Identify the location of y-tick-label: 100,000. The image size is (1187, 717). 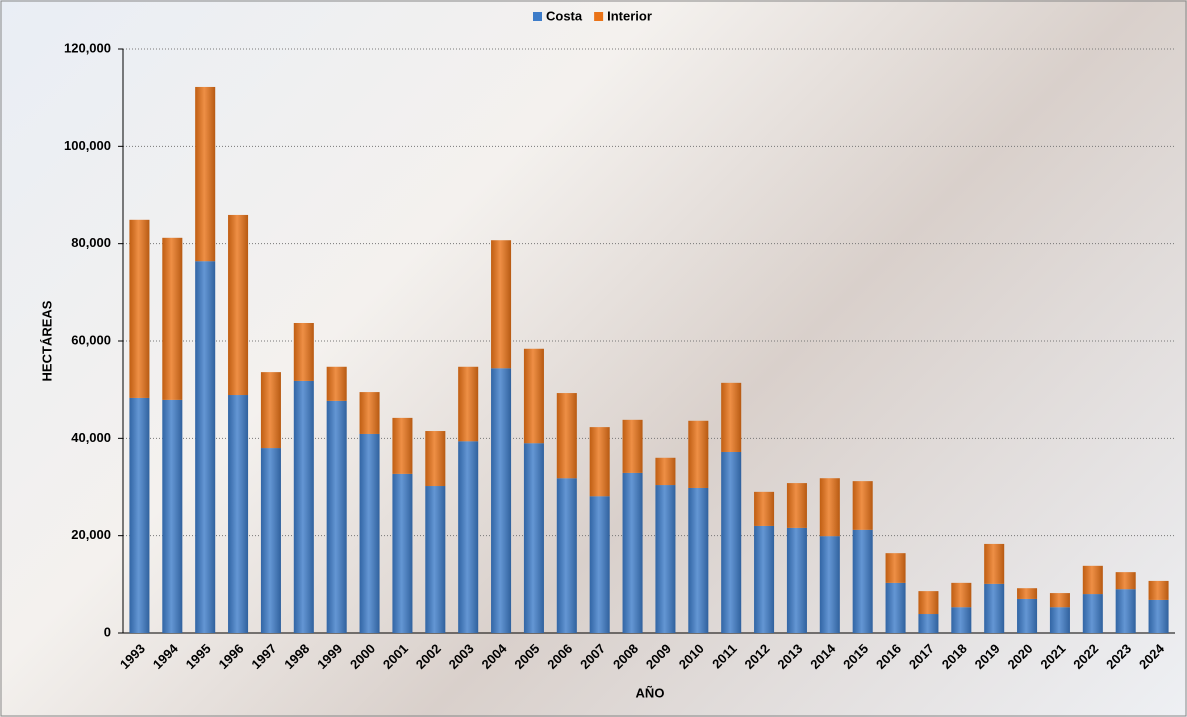
(87, 145).